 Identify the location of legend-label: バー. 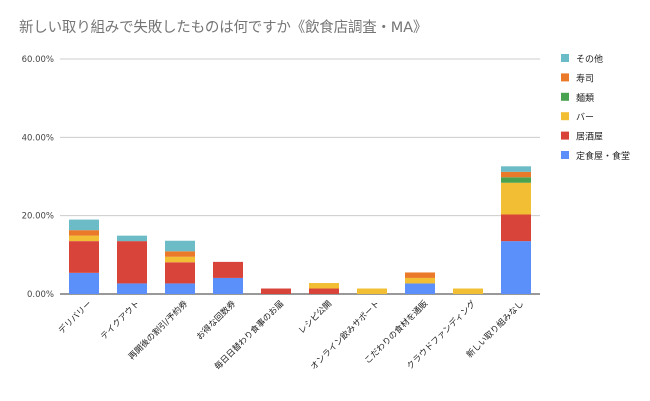
(585, 117).